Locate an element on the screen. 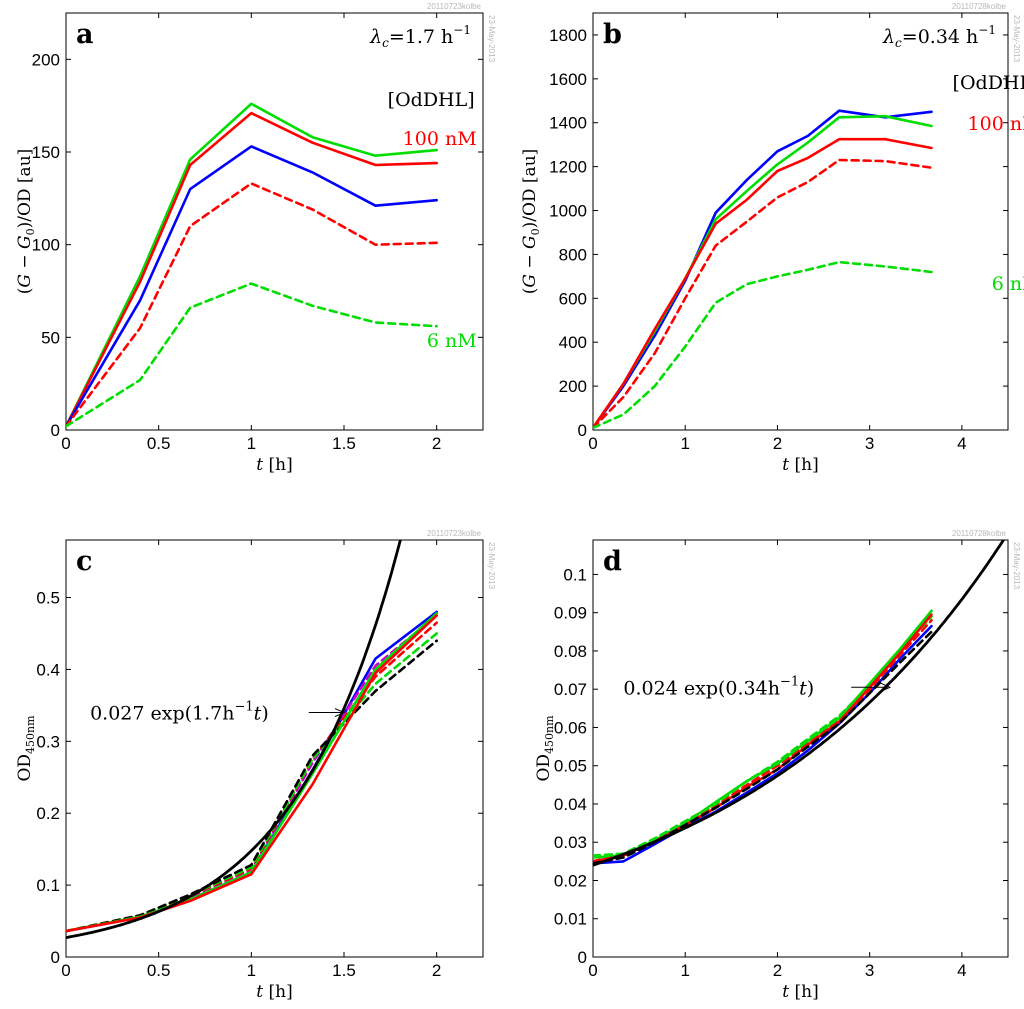 The width and height of the screenshot is (1024, 1009). y-tick-label: 0.3 is located at coordinates (48, 741).